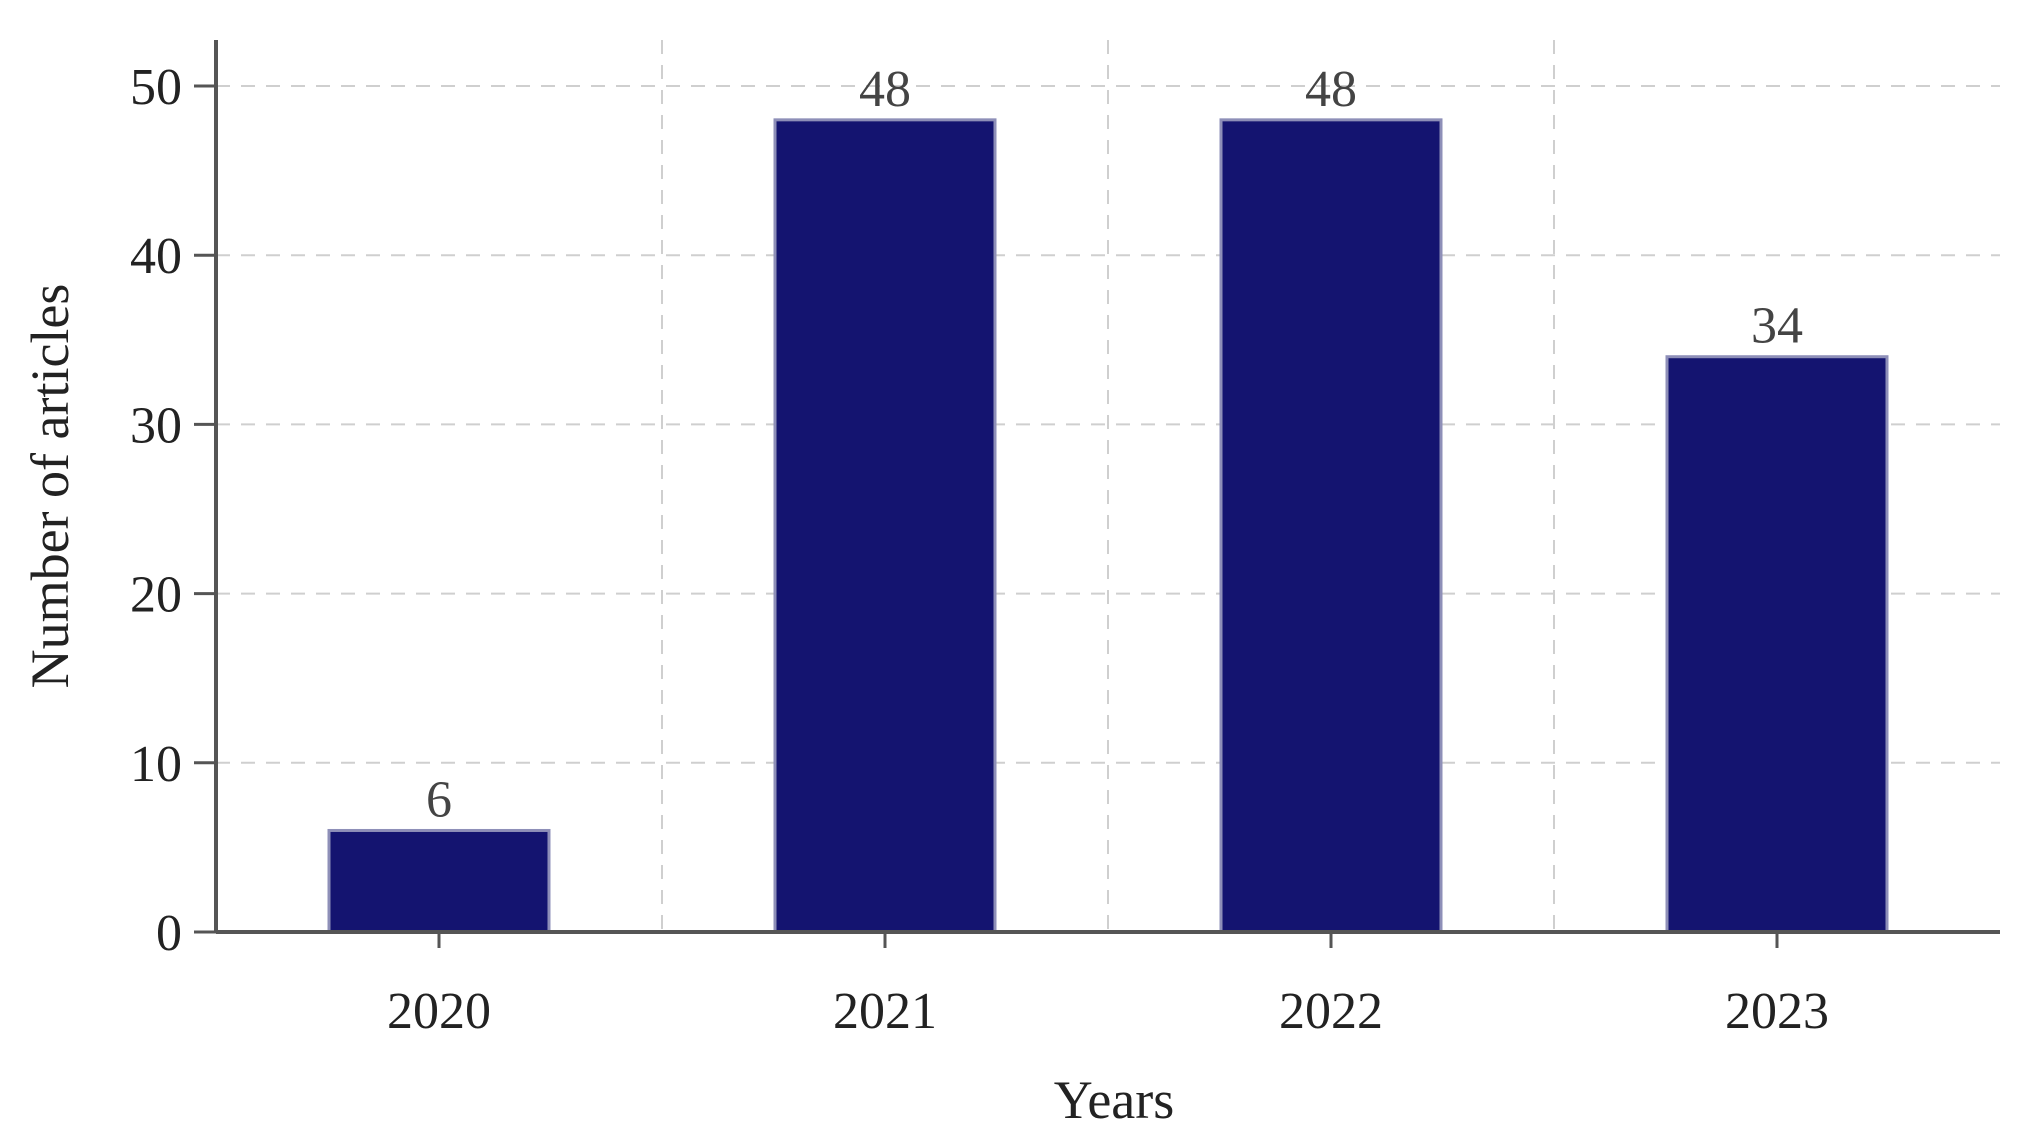 Image resolution: width=2024 pixels, height=1139 pixels. I want to click on data-label-2022: 48, so click(1331, 89).